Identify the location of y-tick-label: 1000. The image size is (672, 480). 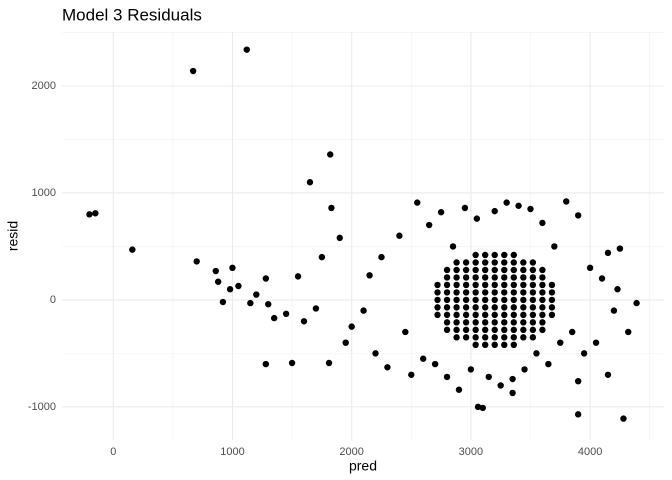
(44, 193).